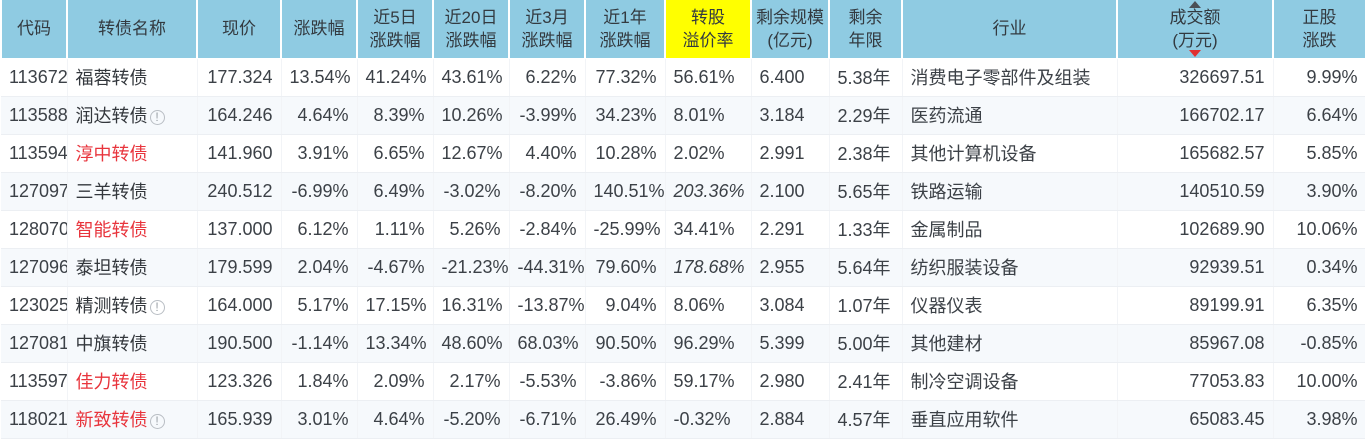  I want to click on bond-code-link: 128070, so click(34, 229).